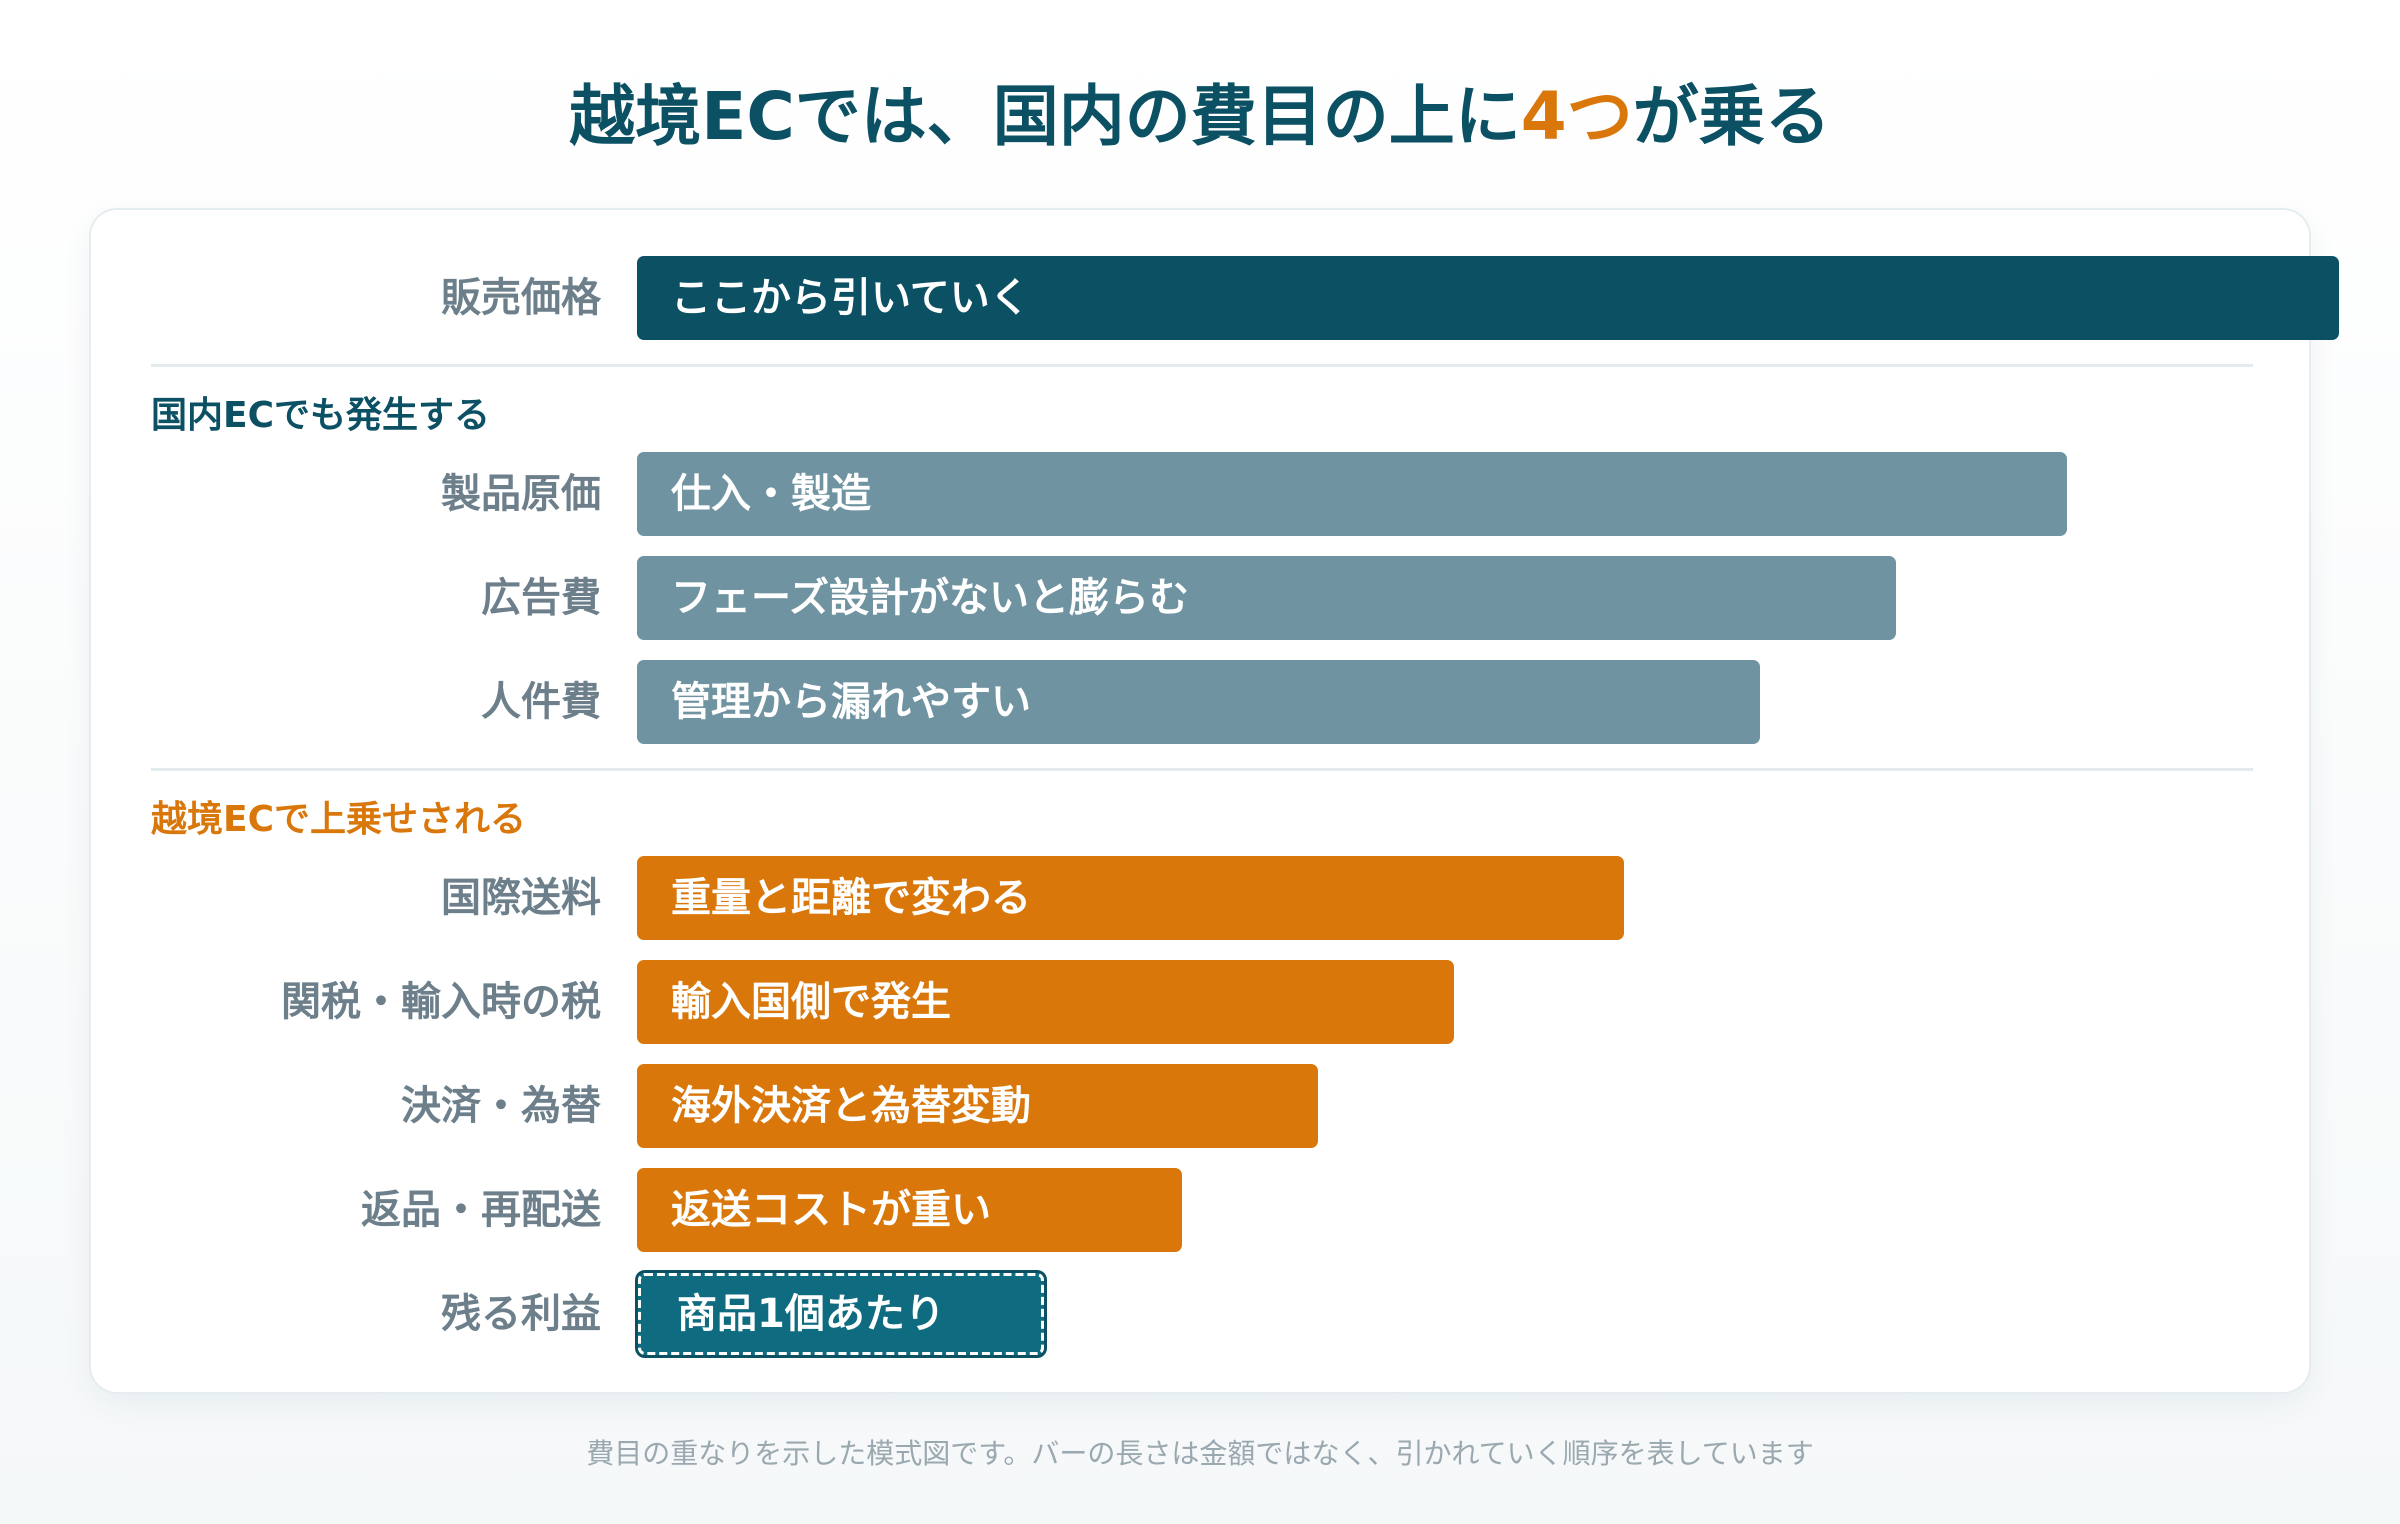 The height and width of the screenshot is (1524, 2400). I want to click on bar-remaining-profit: 商品1個あたり, so click(841, 1314).